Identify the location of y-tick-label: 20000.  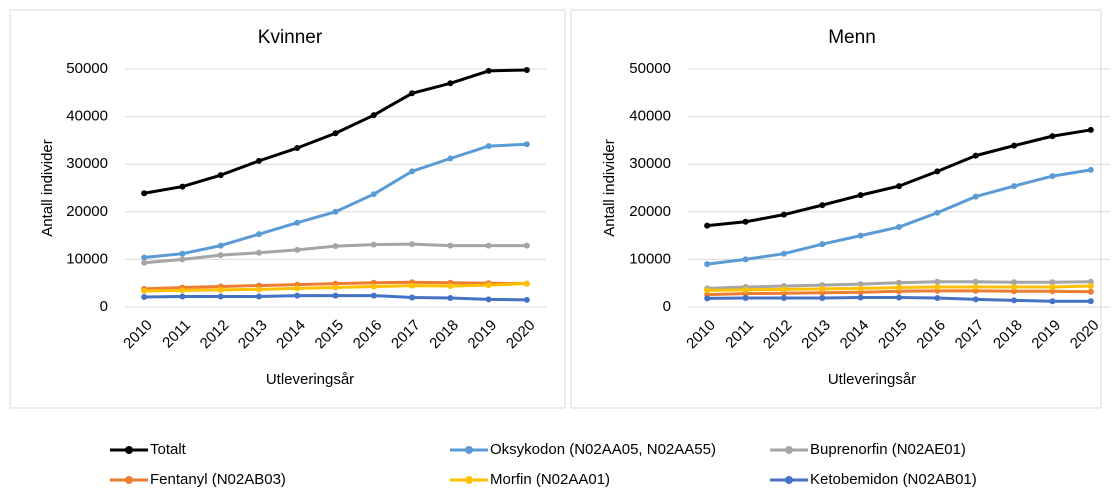
(87, 211).